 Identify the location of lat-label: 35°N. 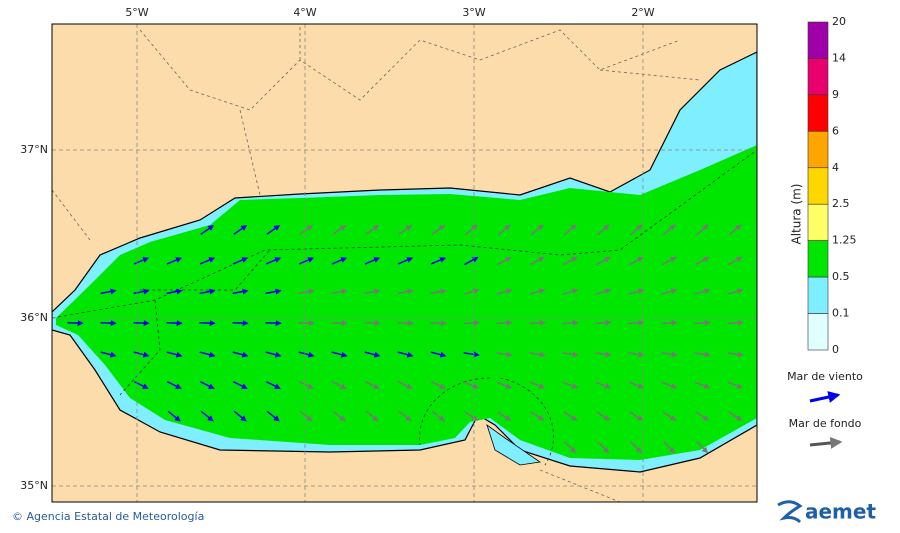
(34, 485).